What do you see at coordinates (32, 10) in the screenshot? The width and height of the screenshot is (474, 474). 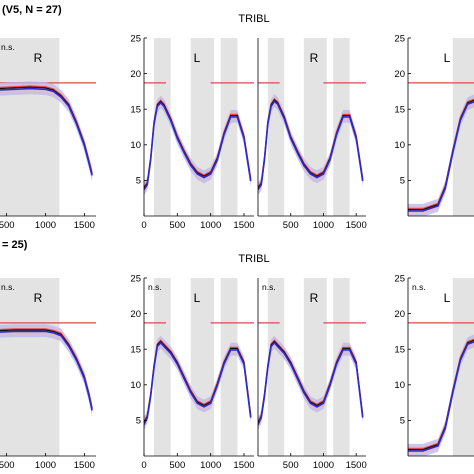 I see `row-header-top: (V5, N = 27)` at bounding box center [32, 10].